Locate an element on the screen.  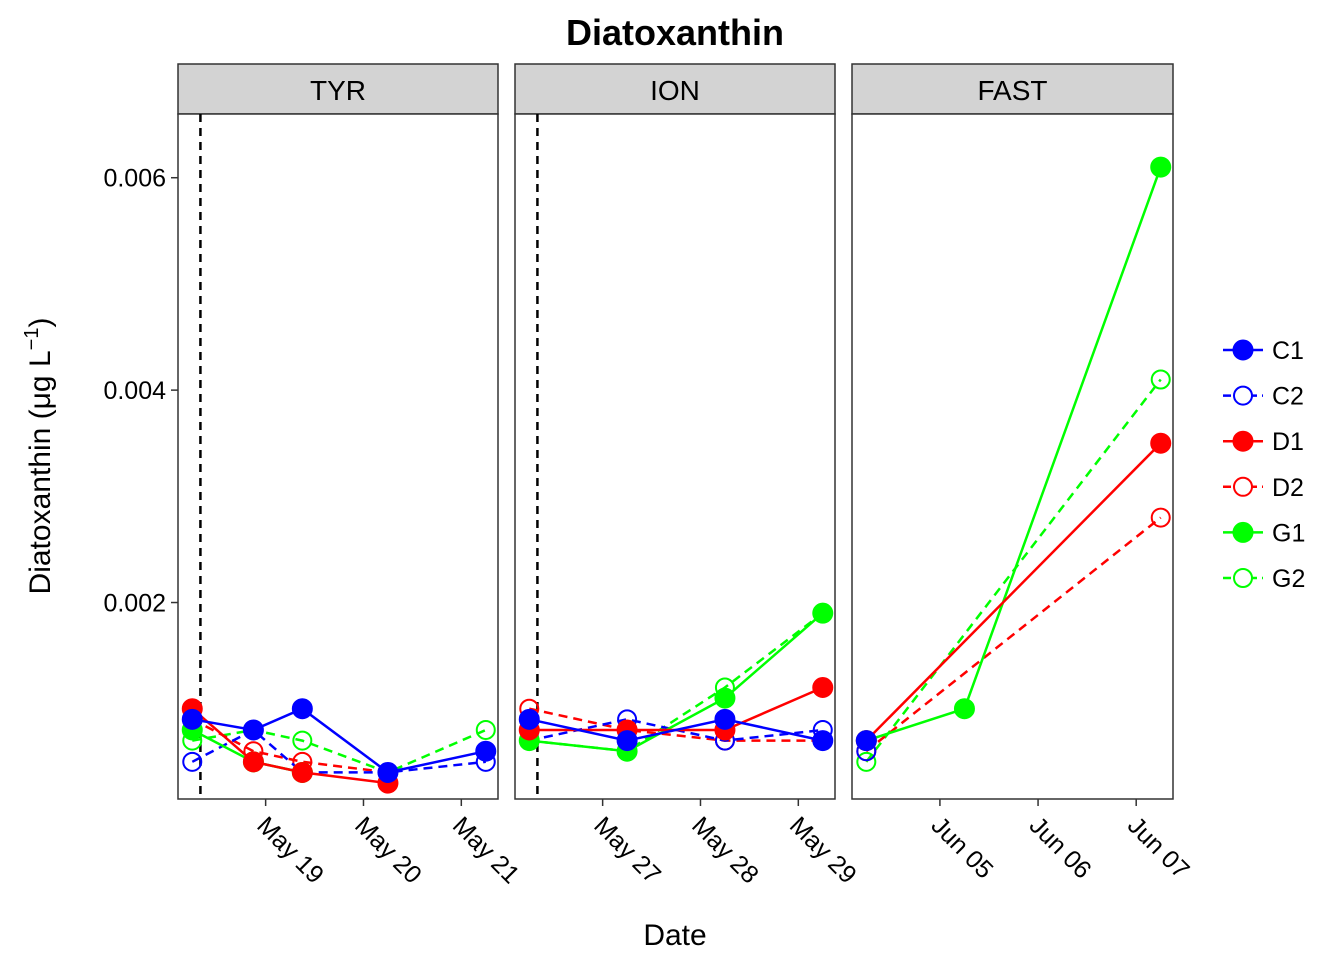
y-axis-title-superscript: −1 is located at coordinates (32, 339).